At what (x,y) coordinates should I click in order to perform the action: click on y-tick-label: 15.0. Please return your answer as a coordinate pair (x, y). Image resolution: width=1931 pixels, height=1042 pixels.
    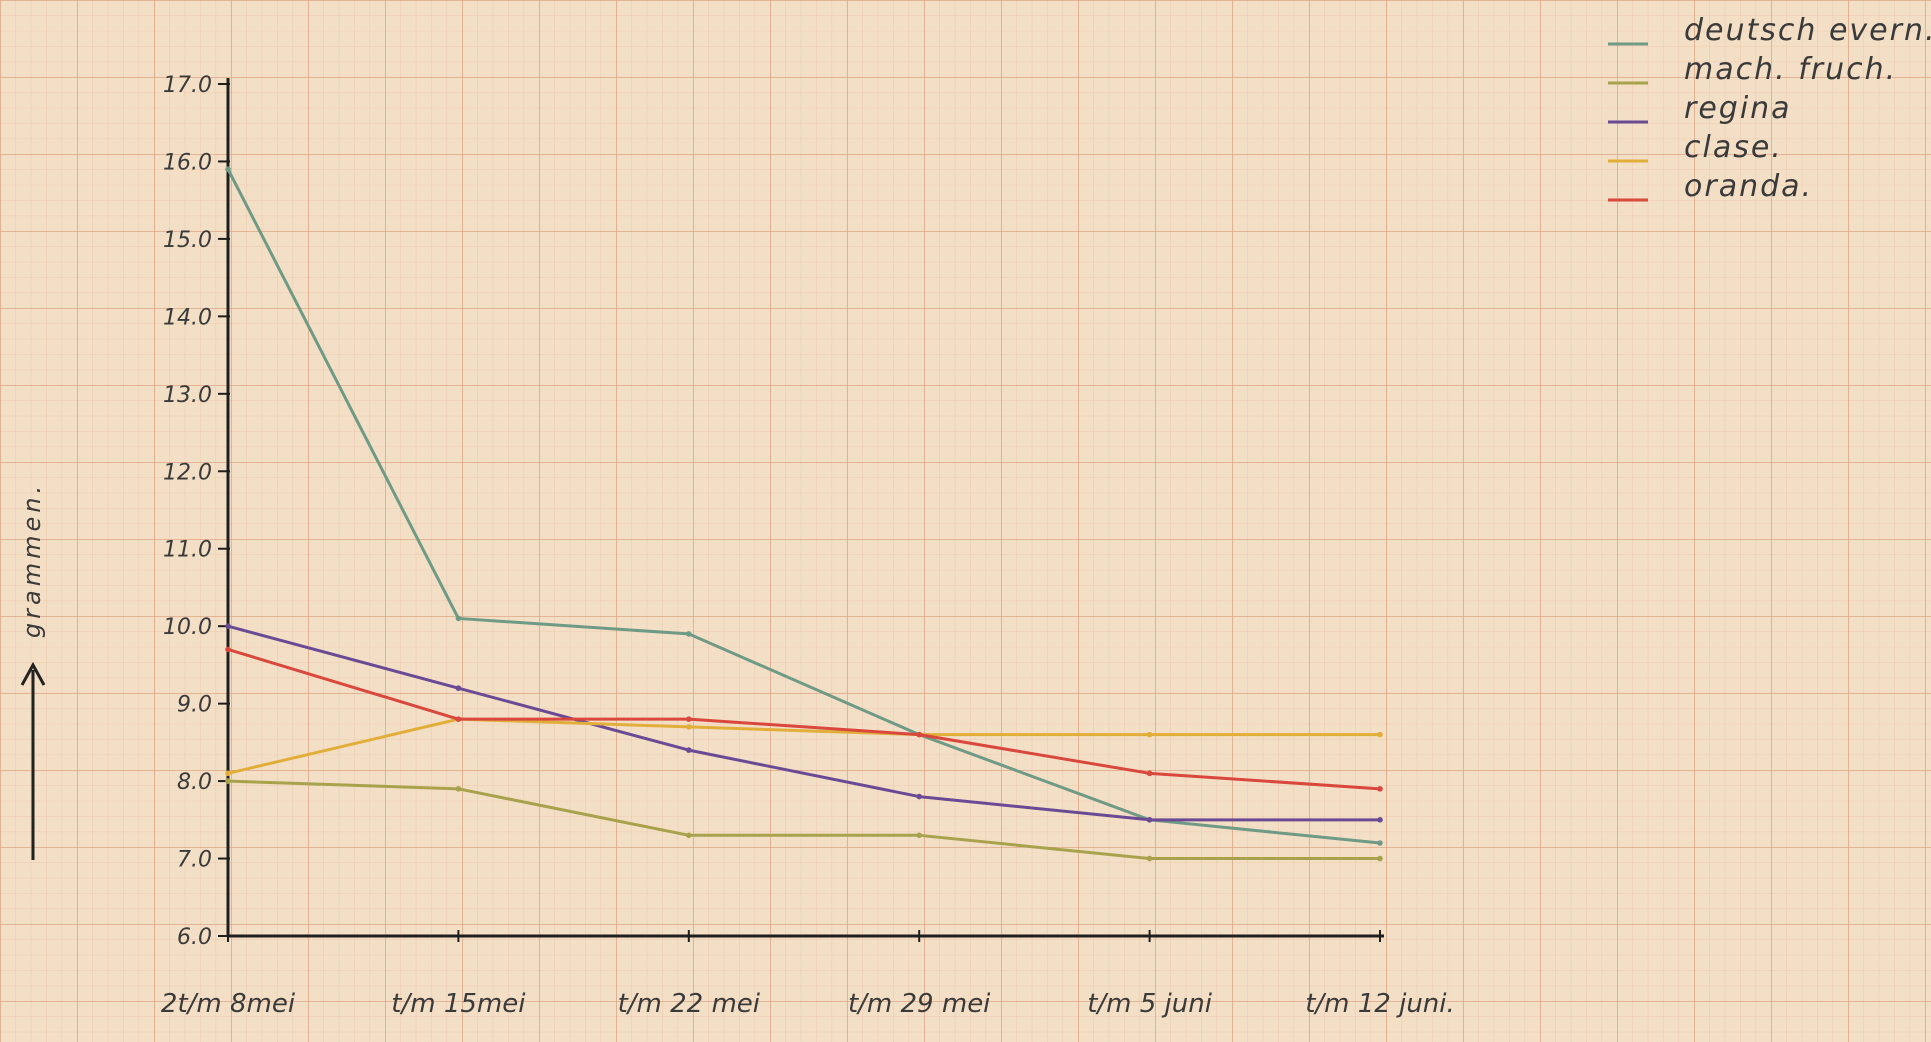
    Looking at the image, I should click on (187, 240).